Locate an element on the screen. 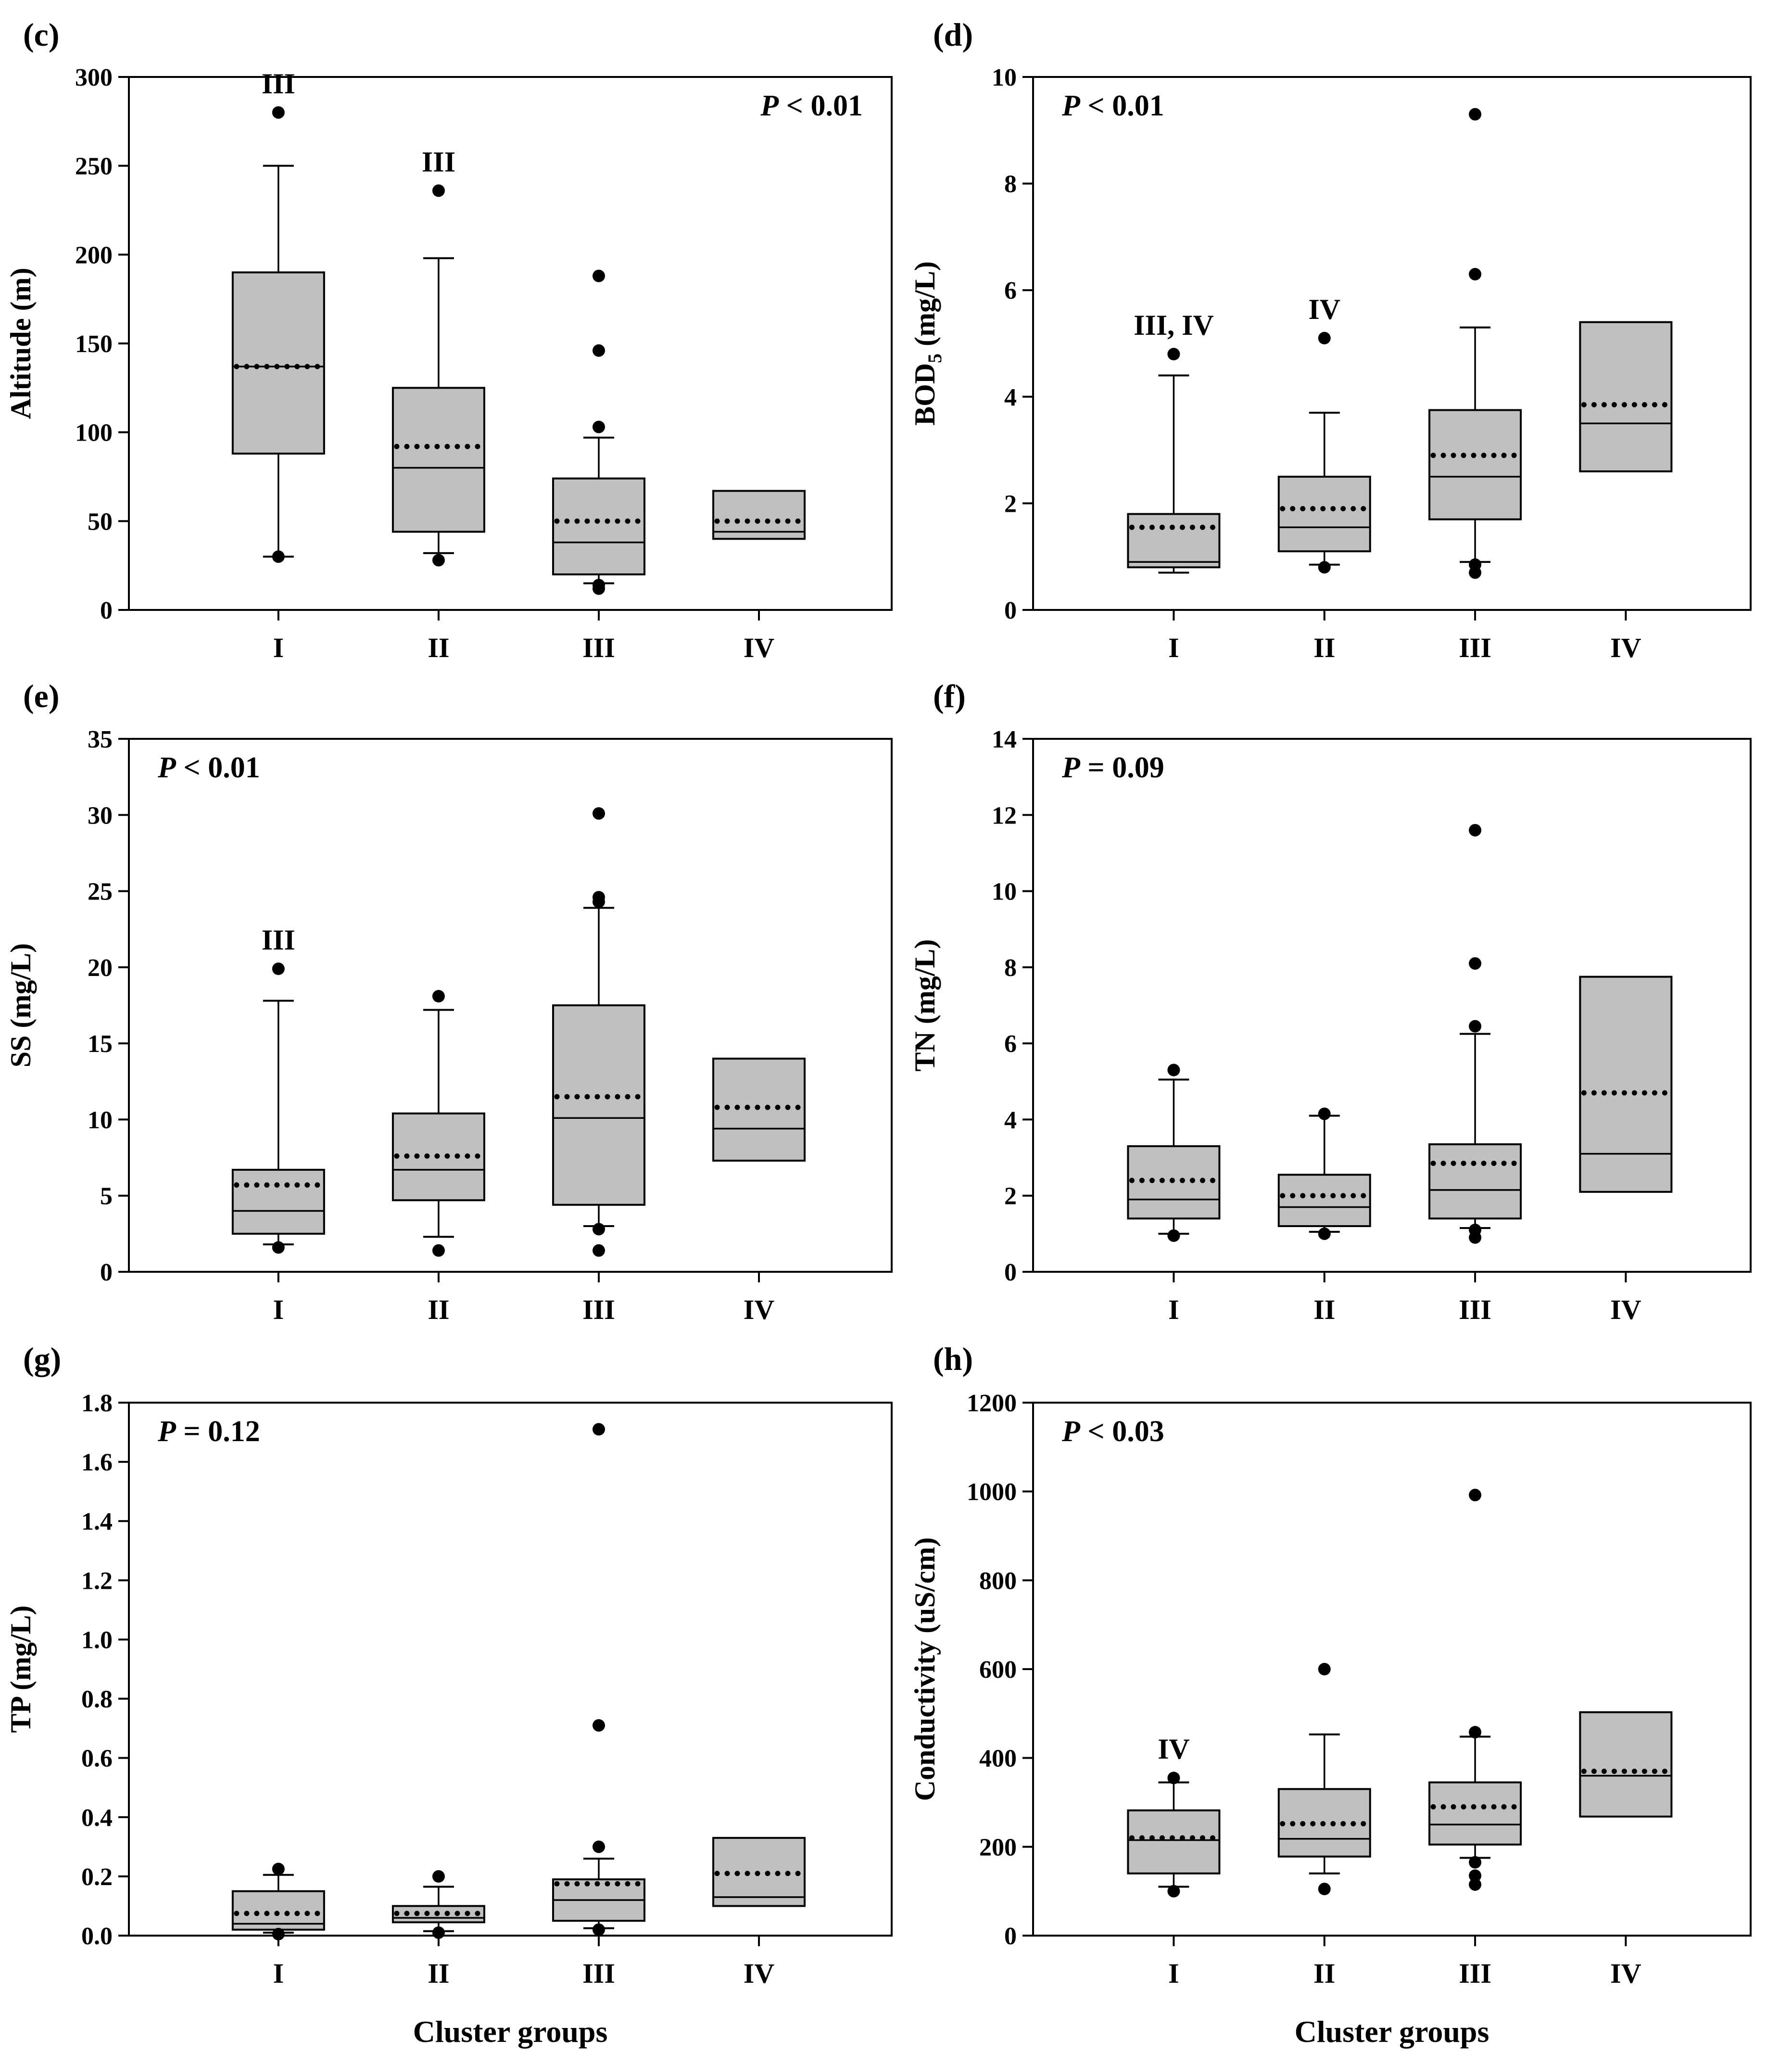 This screenshot has height=2065, width=1792. y-tick-label: 5 is located at coordinates (107, 1196).